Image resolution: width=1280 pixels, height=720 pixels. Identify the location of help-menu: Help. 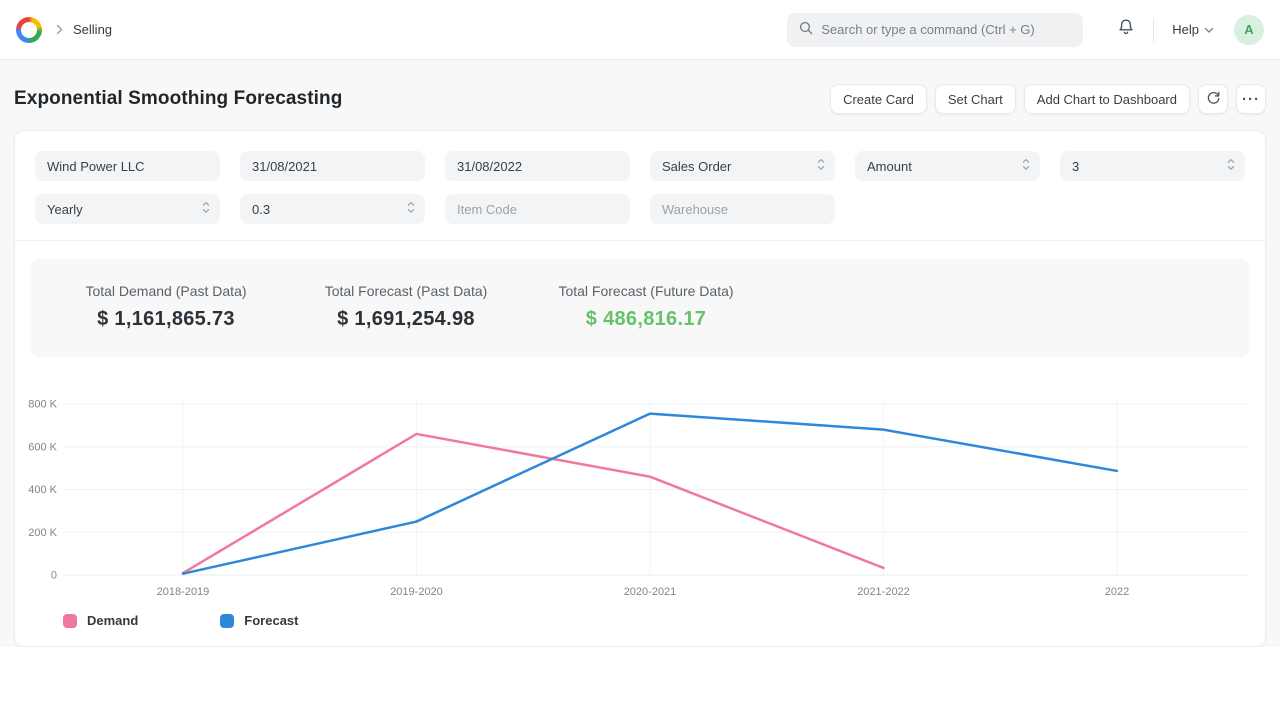
(1193, 29).